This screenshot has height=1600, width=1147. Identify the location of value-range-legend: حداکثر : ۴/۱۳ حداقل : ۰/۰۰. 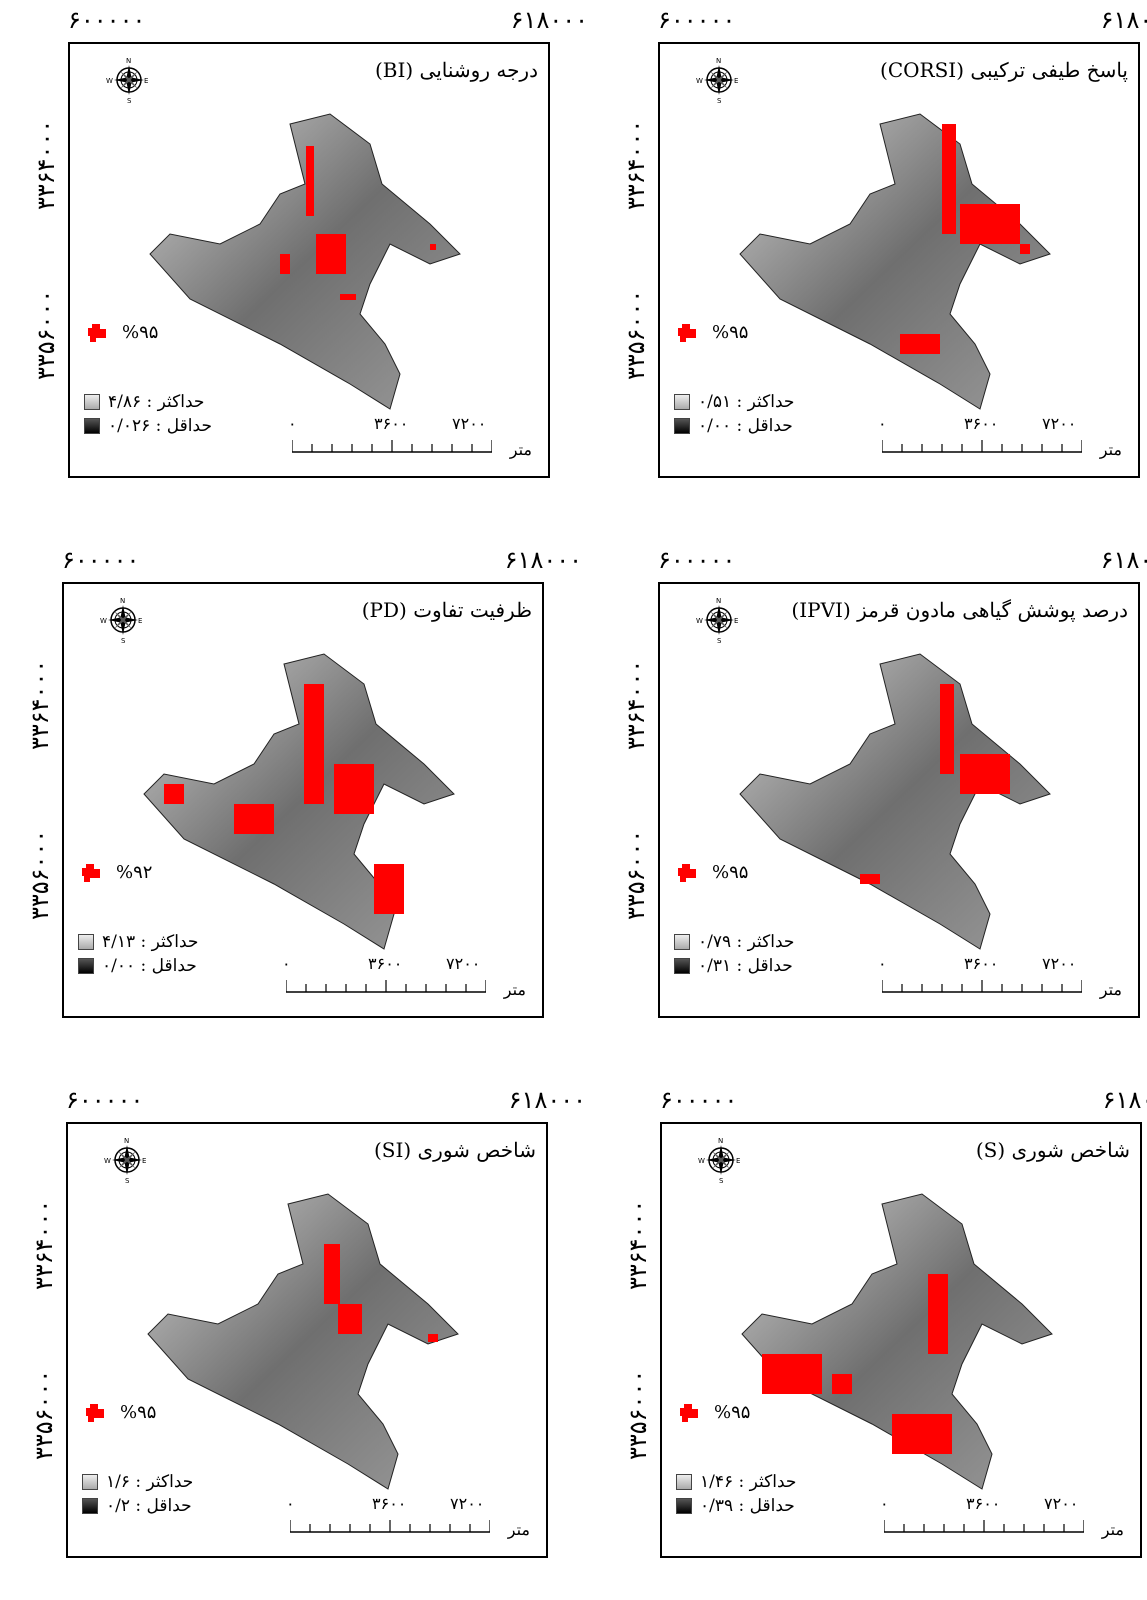
(138, 954).